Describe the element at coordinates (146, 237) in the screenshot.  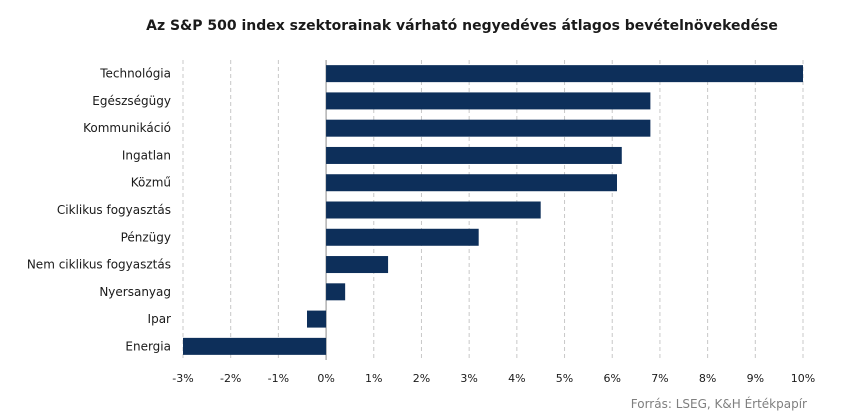
I see `category-label: Pénzügy` at that location.